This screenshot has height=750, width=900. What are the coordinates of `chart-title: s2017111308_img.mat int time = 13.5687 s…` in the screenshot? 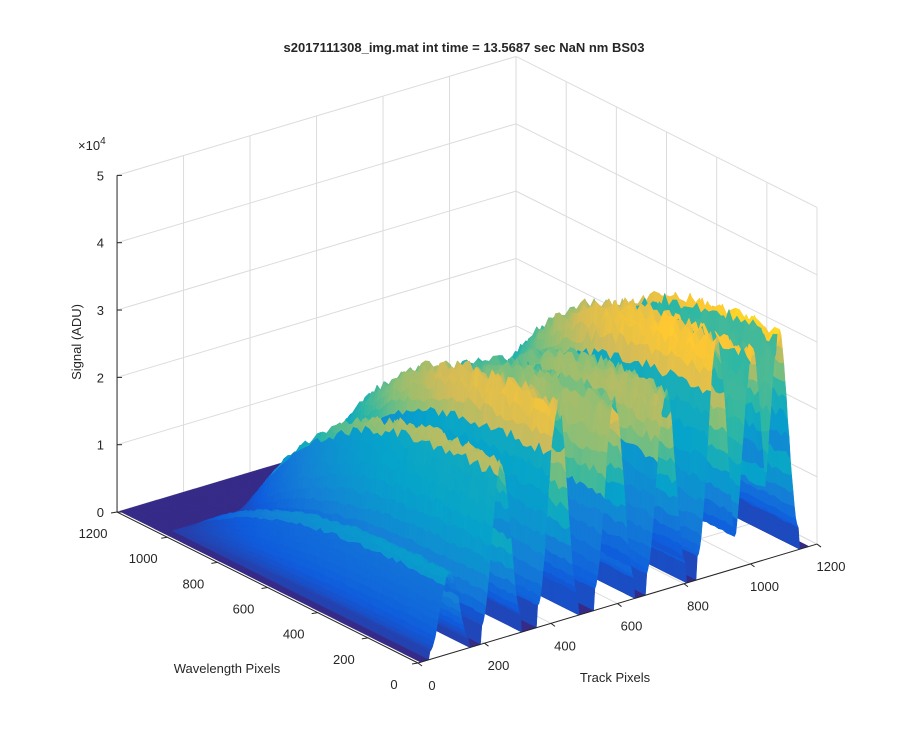 It's located at (464, 47).